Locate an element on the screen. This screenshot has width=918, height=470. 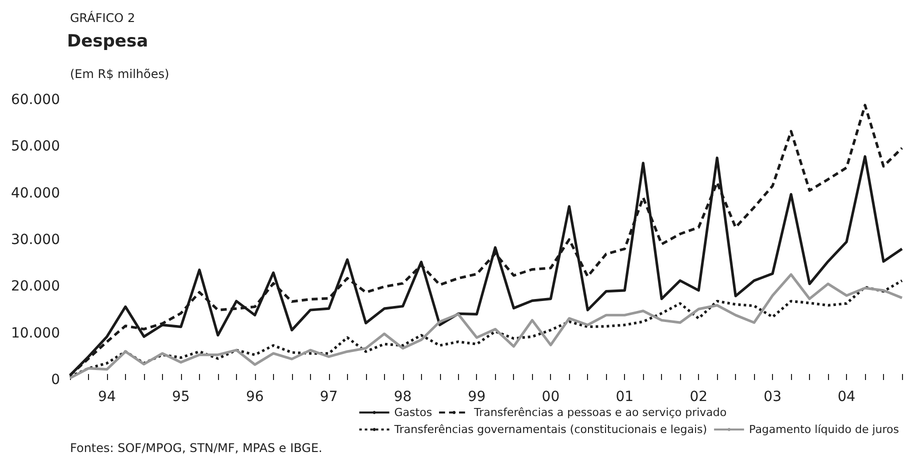
text: GRÁFICO 2 is located at coordinates (103, 17).